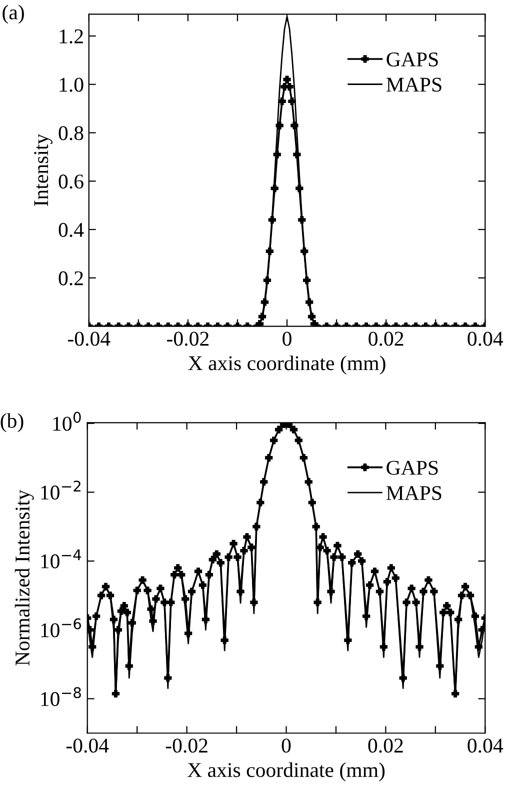  I want to click on text: (b), so click(12, 422).